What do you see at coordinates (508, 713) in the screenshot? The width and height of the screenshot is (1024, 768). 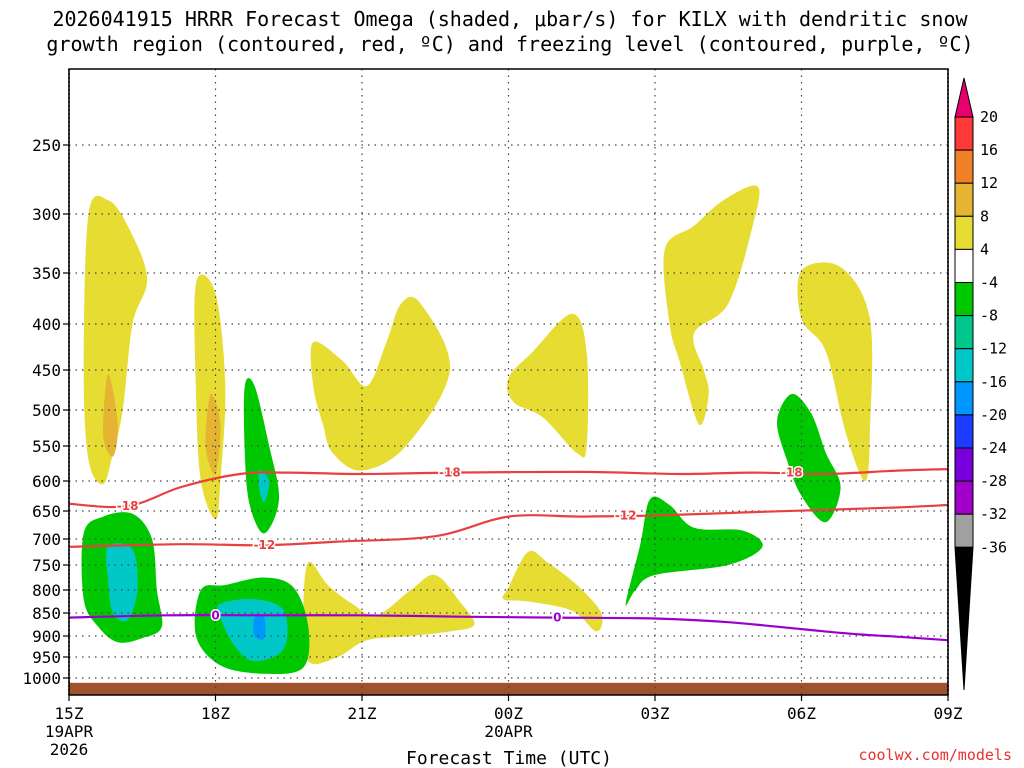 I see `x-tick-label-00Z: 00Z` at bounding box center [508, 713].